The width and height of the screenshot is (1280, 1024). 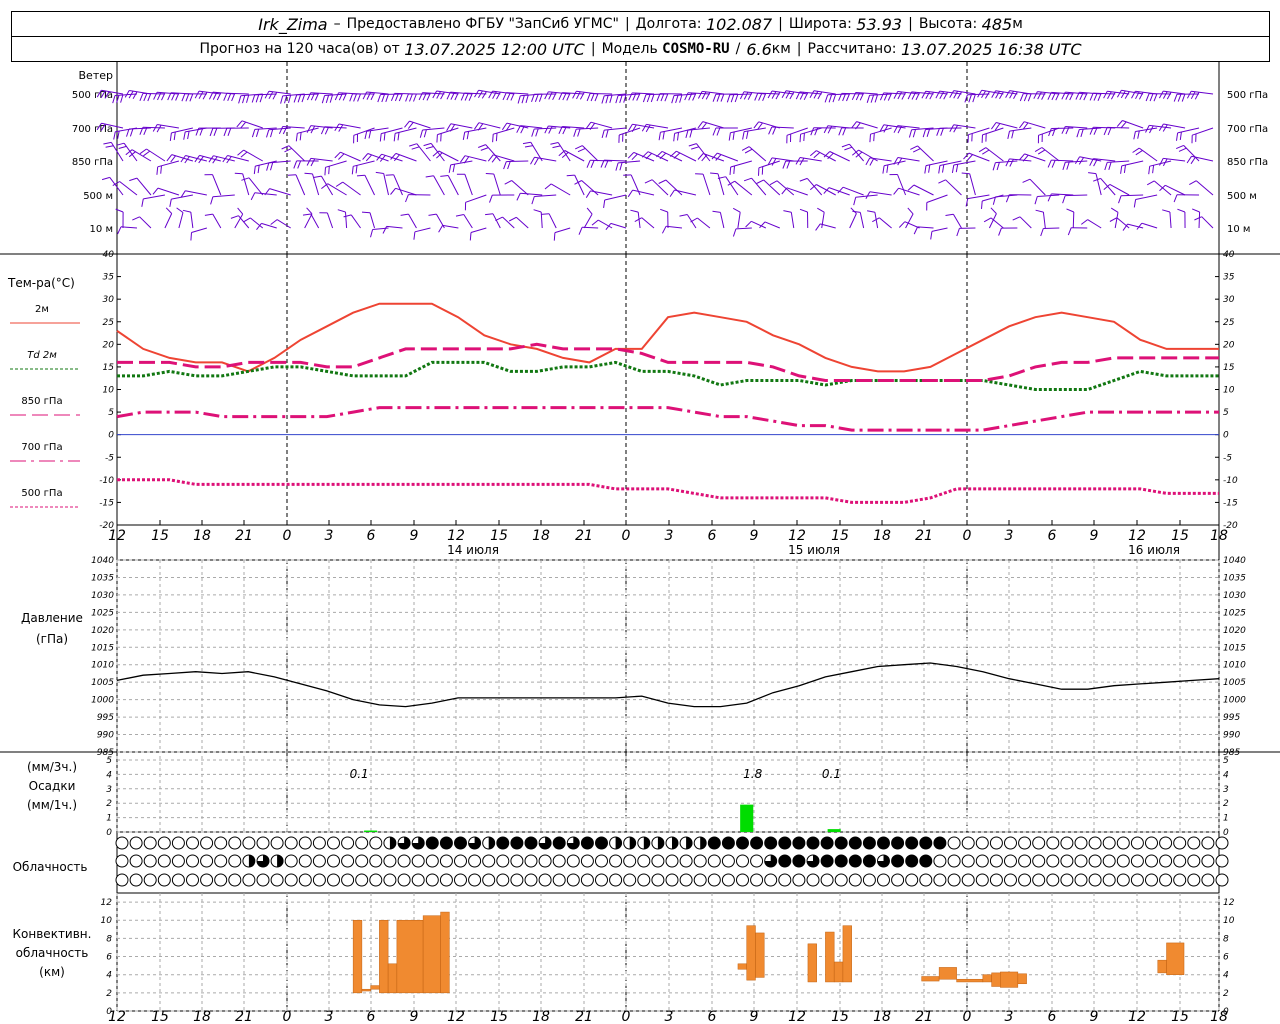 I want to click on alt-label: Высота:, so click(x=948, y=24).